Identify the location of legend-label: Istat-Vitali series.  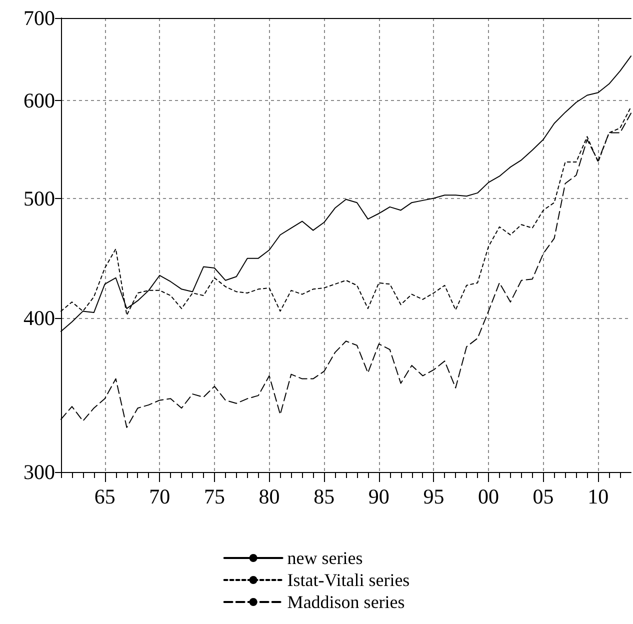
(348, 580).